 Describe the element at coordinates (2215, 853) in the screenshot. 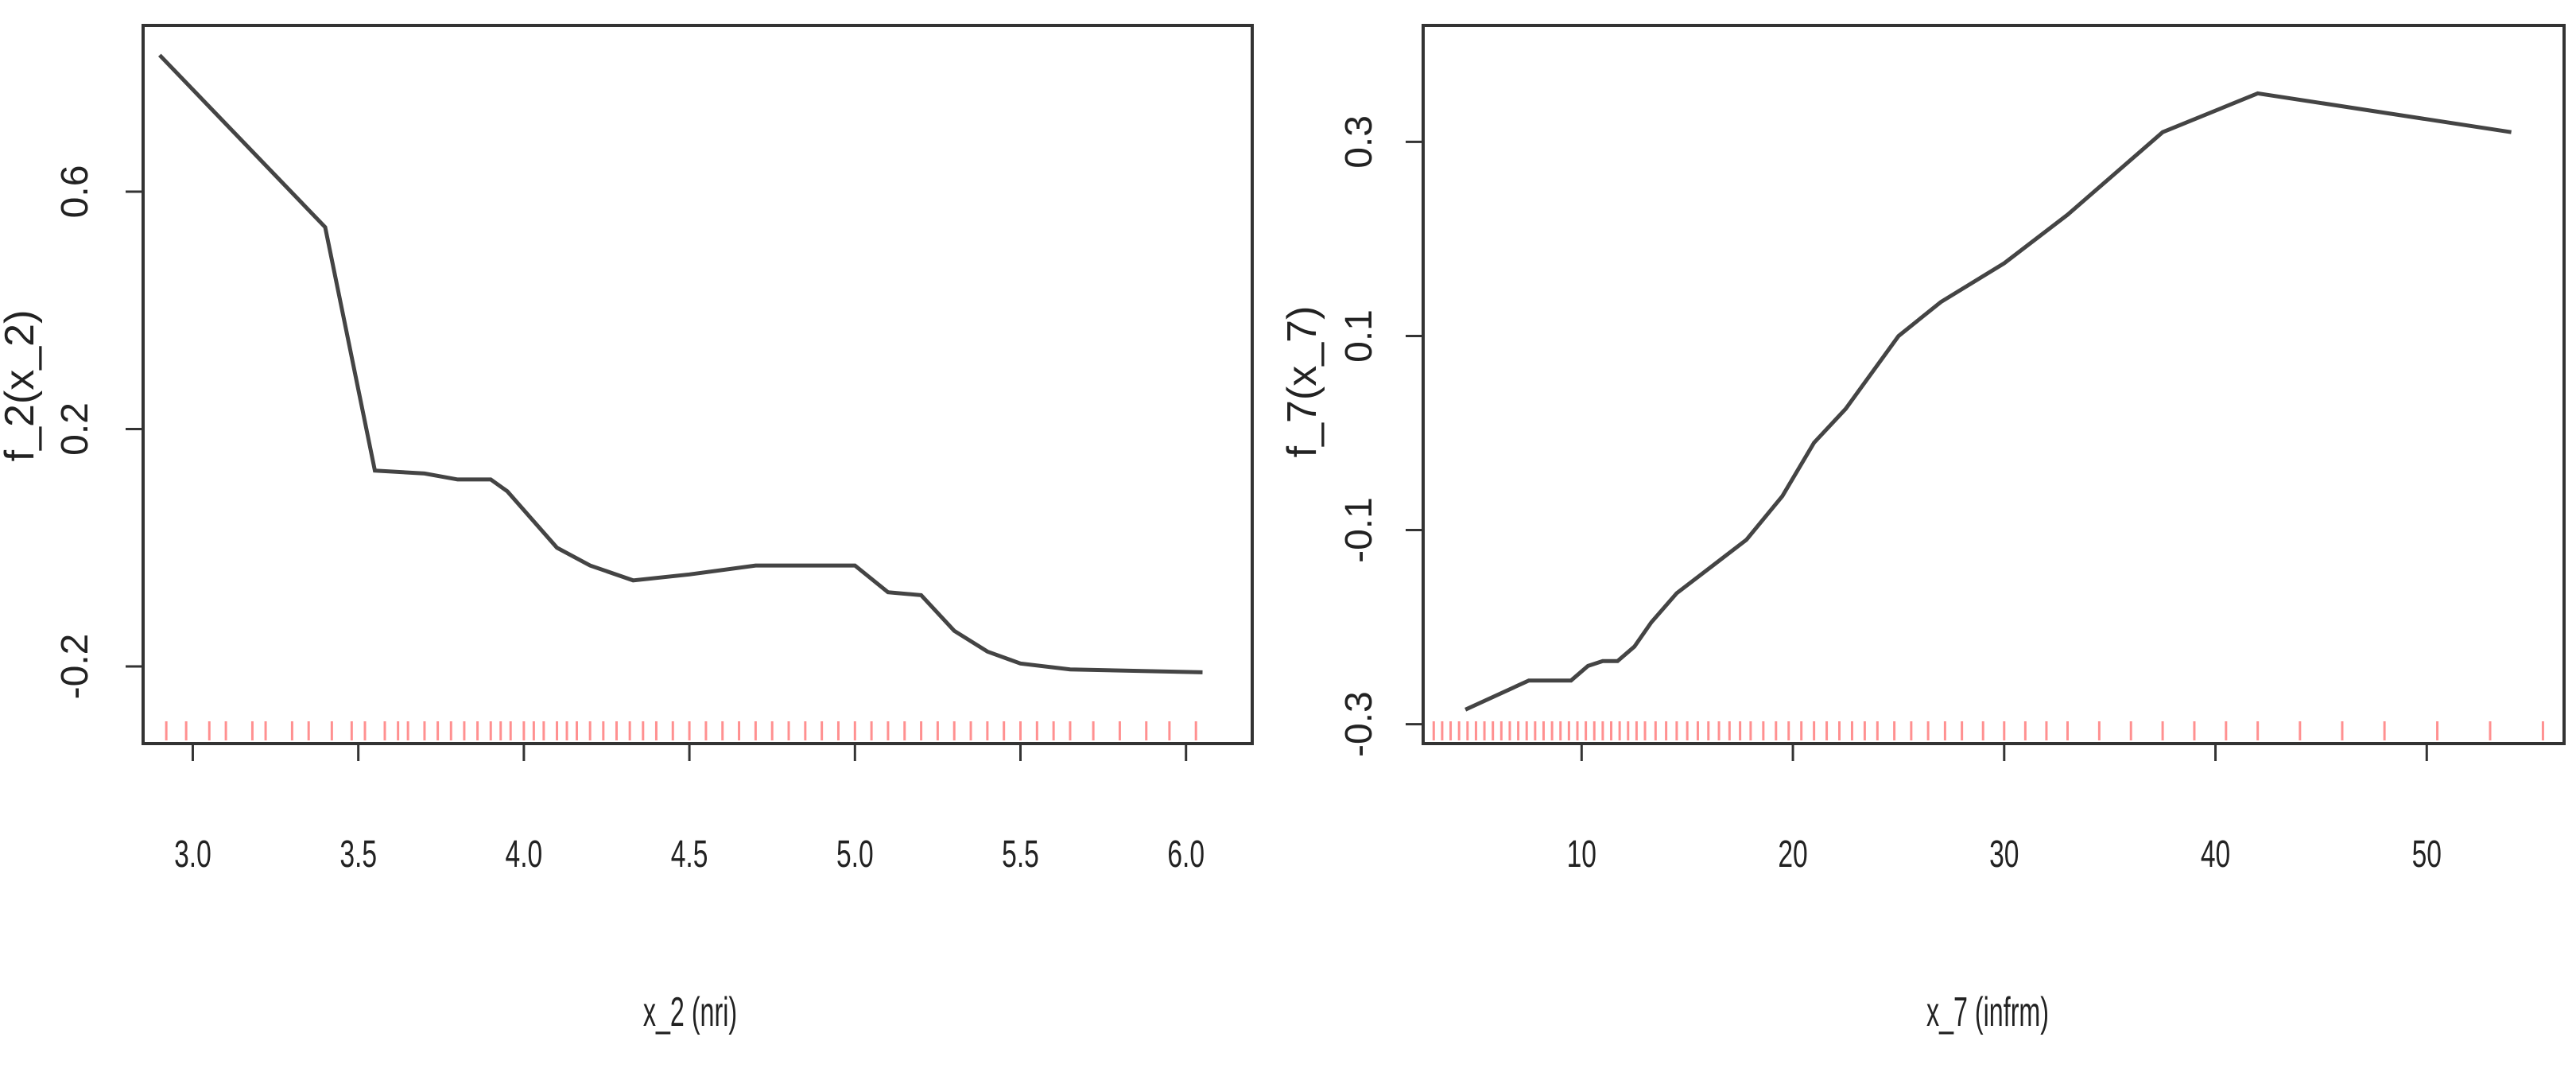

I see `x-tick-label: 40` at that location.